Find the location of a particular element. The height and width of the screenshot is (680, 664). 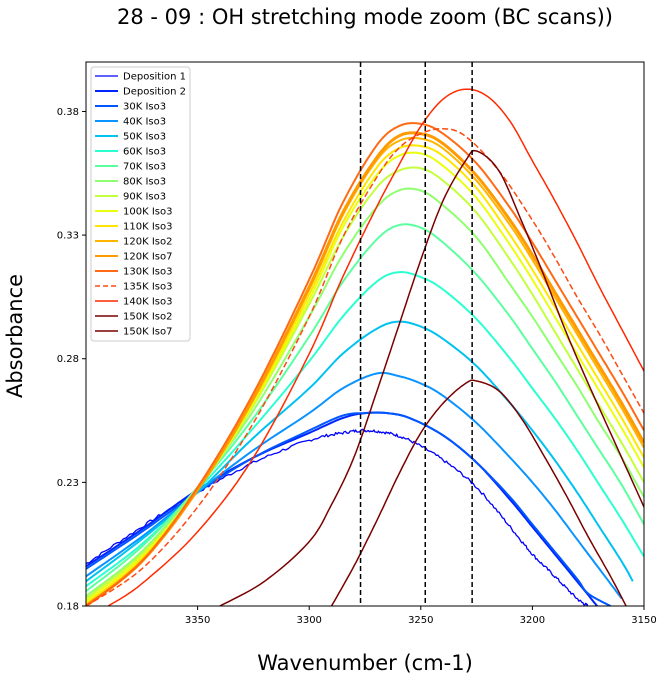

legend-entry-130k-iso3: 130K Iso3 is located at coordinates (147, 272).